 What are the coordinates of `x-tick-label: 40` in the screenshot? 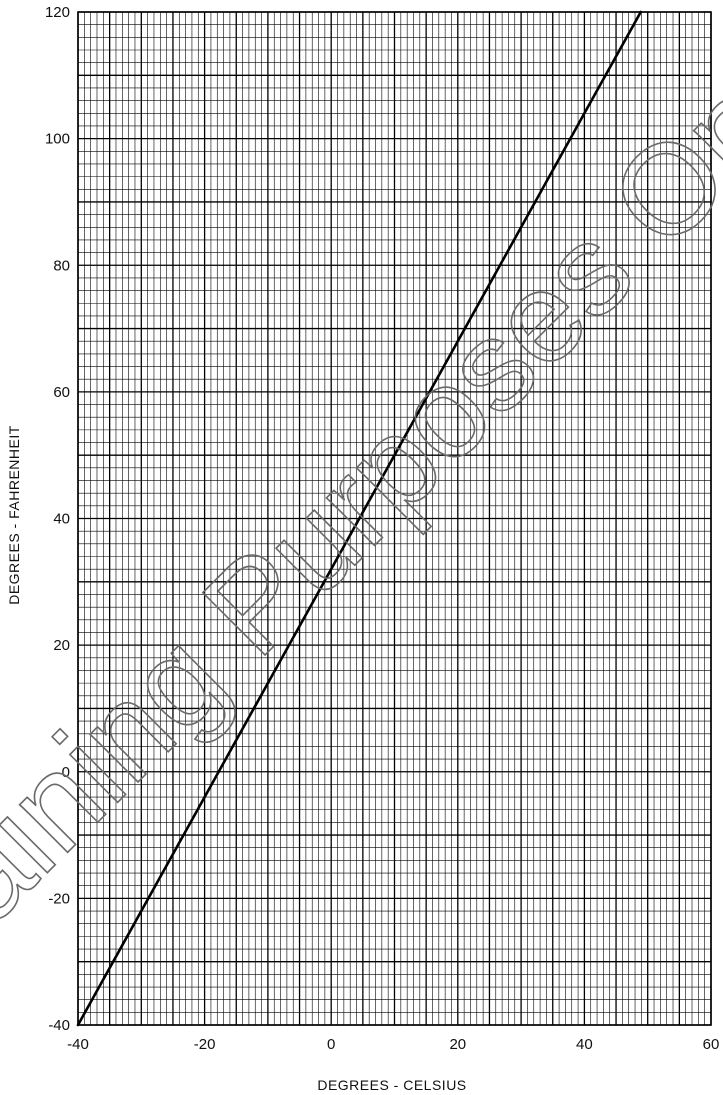 It's located at (584, 1044).